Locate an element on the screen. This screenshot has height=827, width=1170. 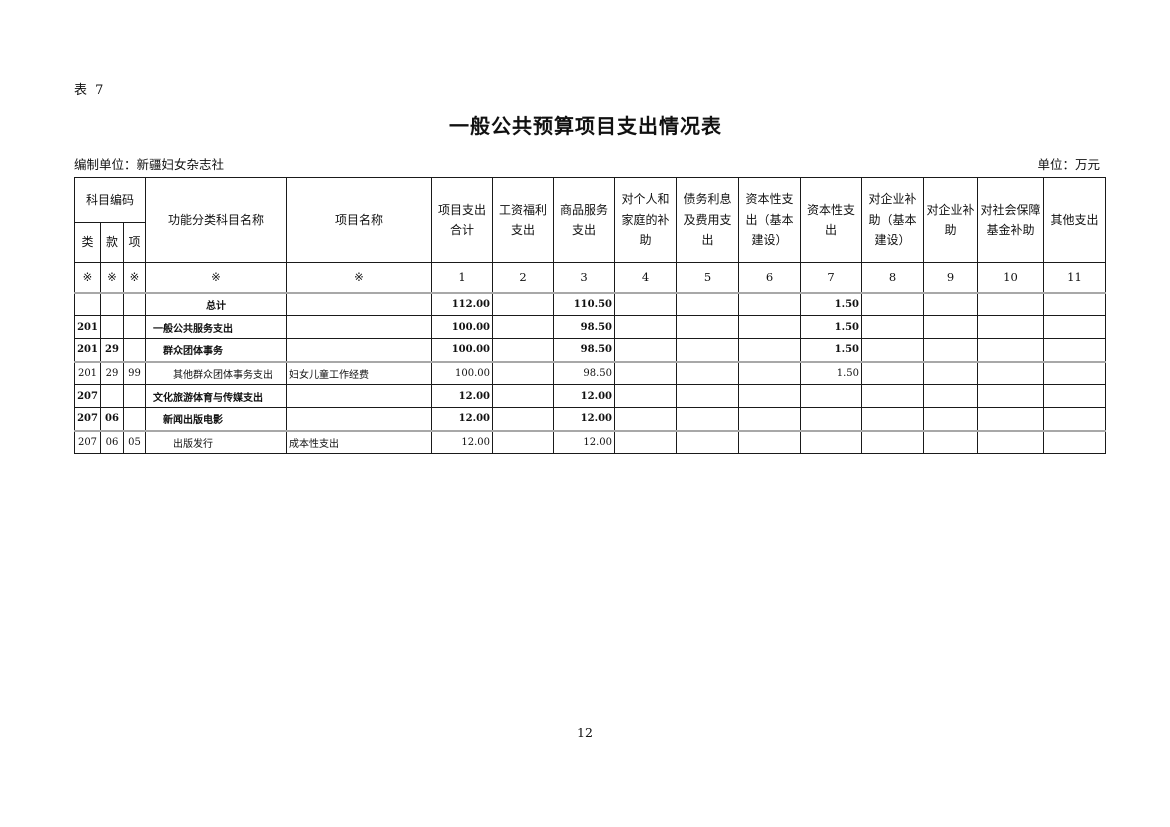
code-kuan-cell: 06 is located at coordinates (112, 441).